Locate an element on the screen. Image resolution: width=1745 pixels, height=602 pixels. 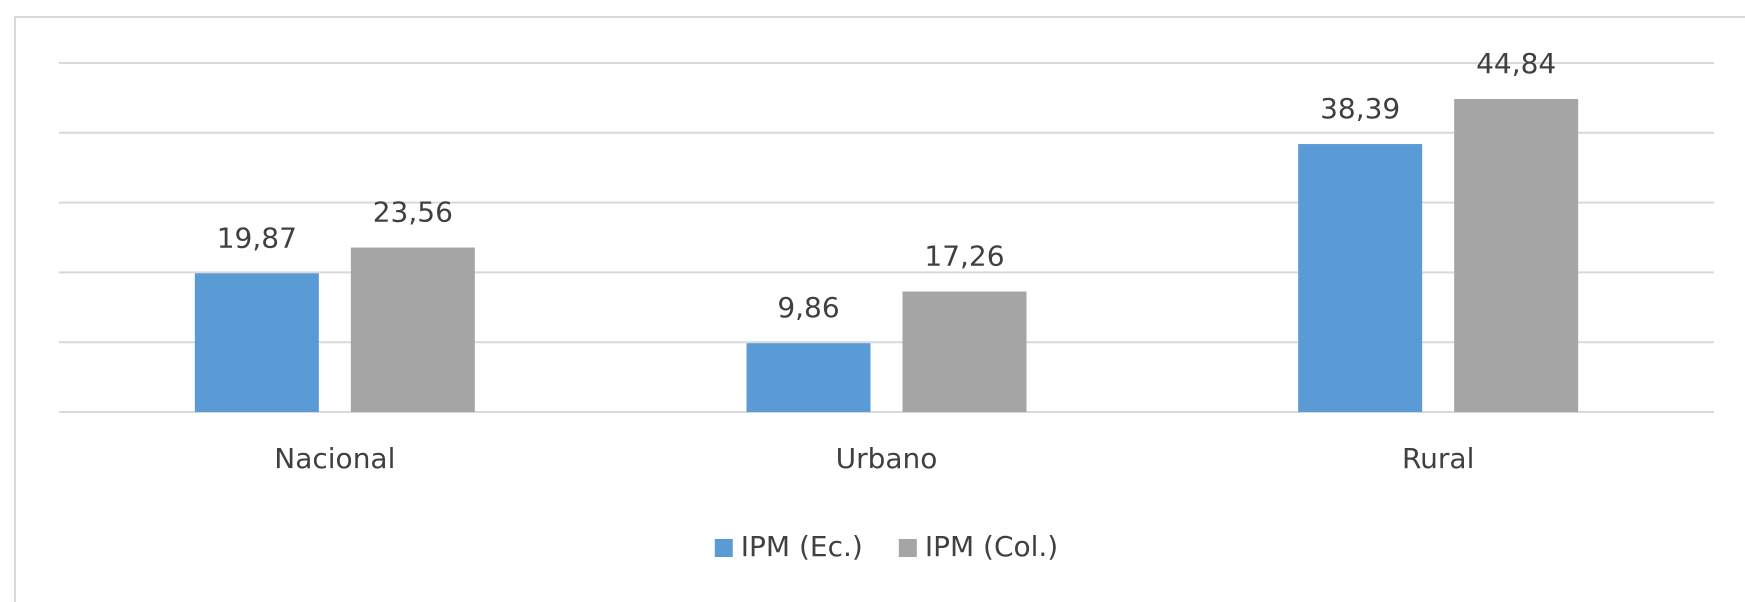
x-tick-label: Urbano is located at coordinates (887, 458).